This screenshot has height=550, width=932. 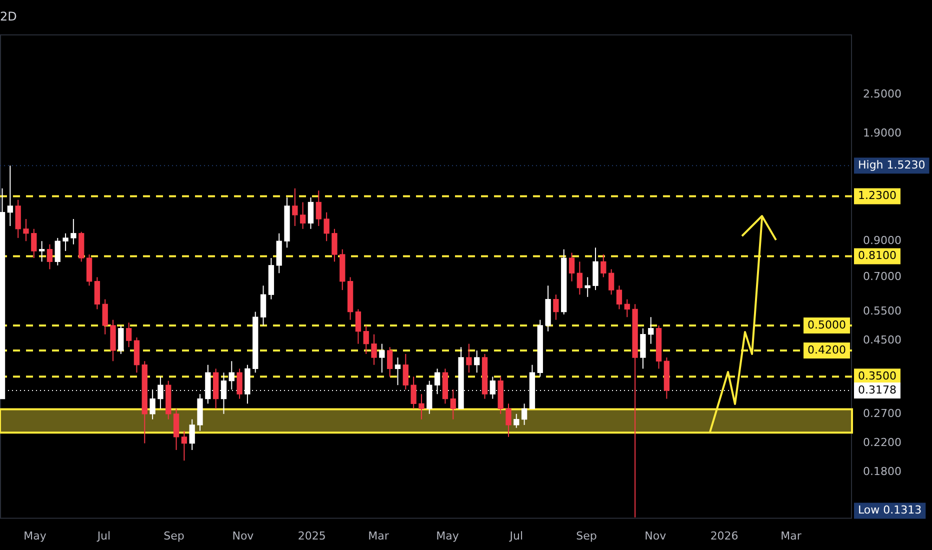 What do you see at coordinates (724, 535) in the screenshot?
I see `x-tick-label: 2026` at bounding box center [724, 535].